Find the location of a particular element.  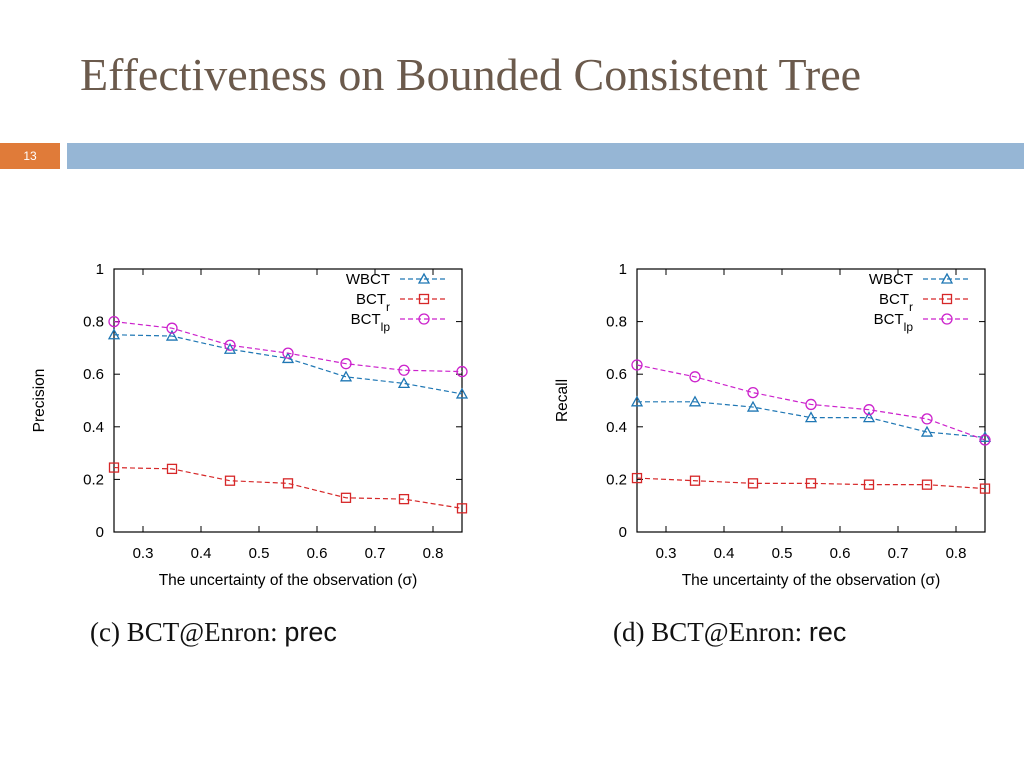

caption-precision: (c) BCT@Enron: prec is located at coordinates (213, 632).